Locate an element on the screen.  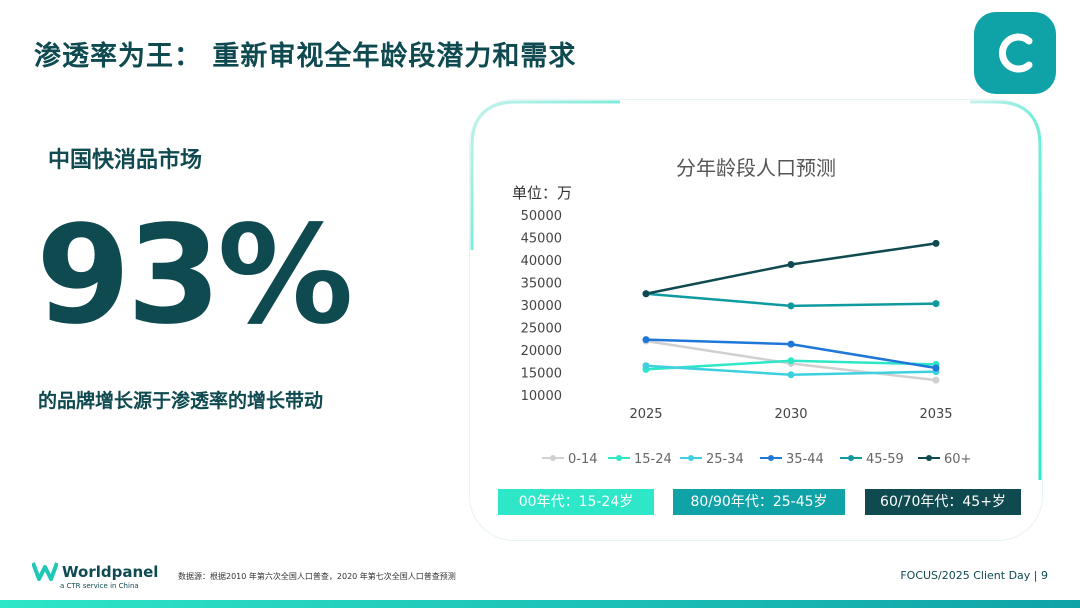
data-source-note: 数据源：根据2010 年第六次全国人口普查，2020 年第七次全国人口普查预测 is located at coordinates (317, 576).